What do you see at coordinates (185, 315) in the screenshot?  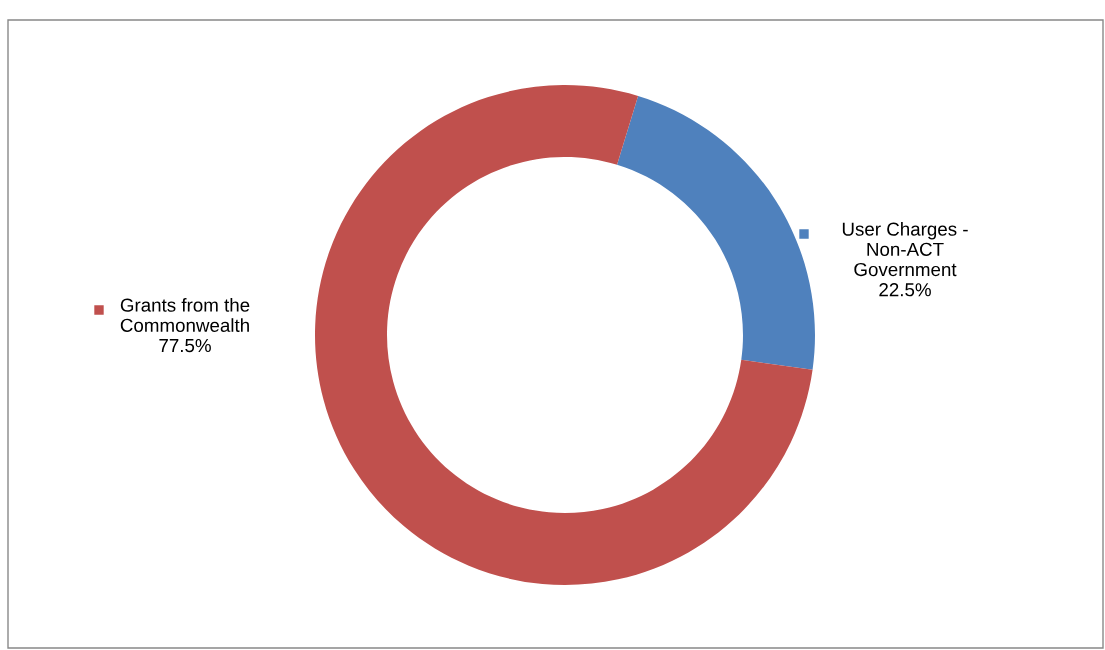 I see `legend-label: Grants from the Commonwealth` at bounding box center [185, 315].